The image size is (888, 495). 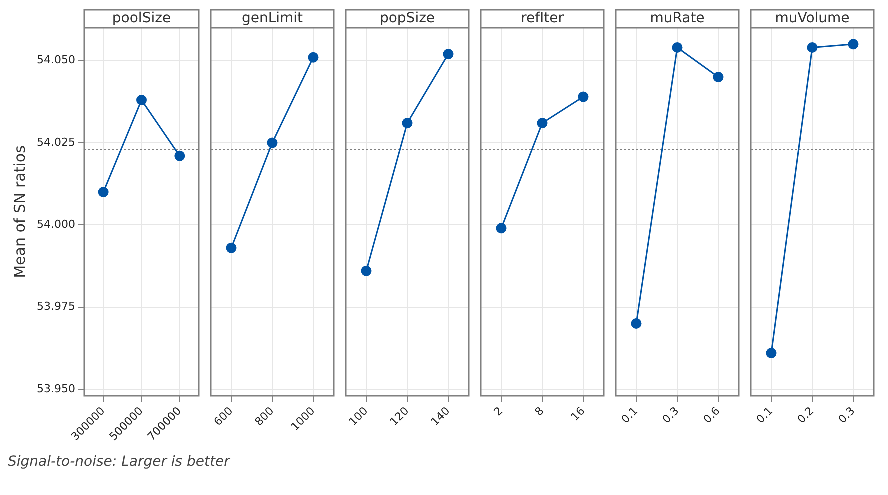 What do you see at coordinates (578, 414) in the screenshot?
I see `x-tick-label: 16` at bounding box center [578, 414].